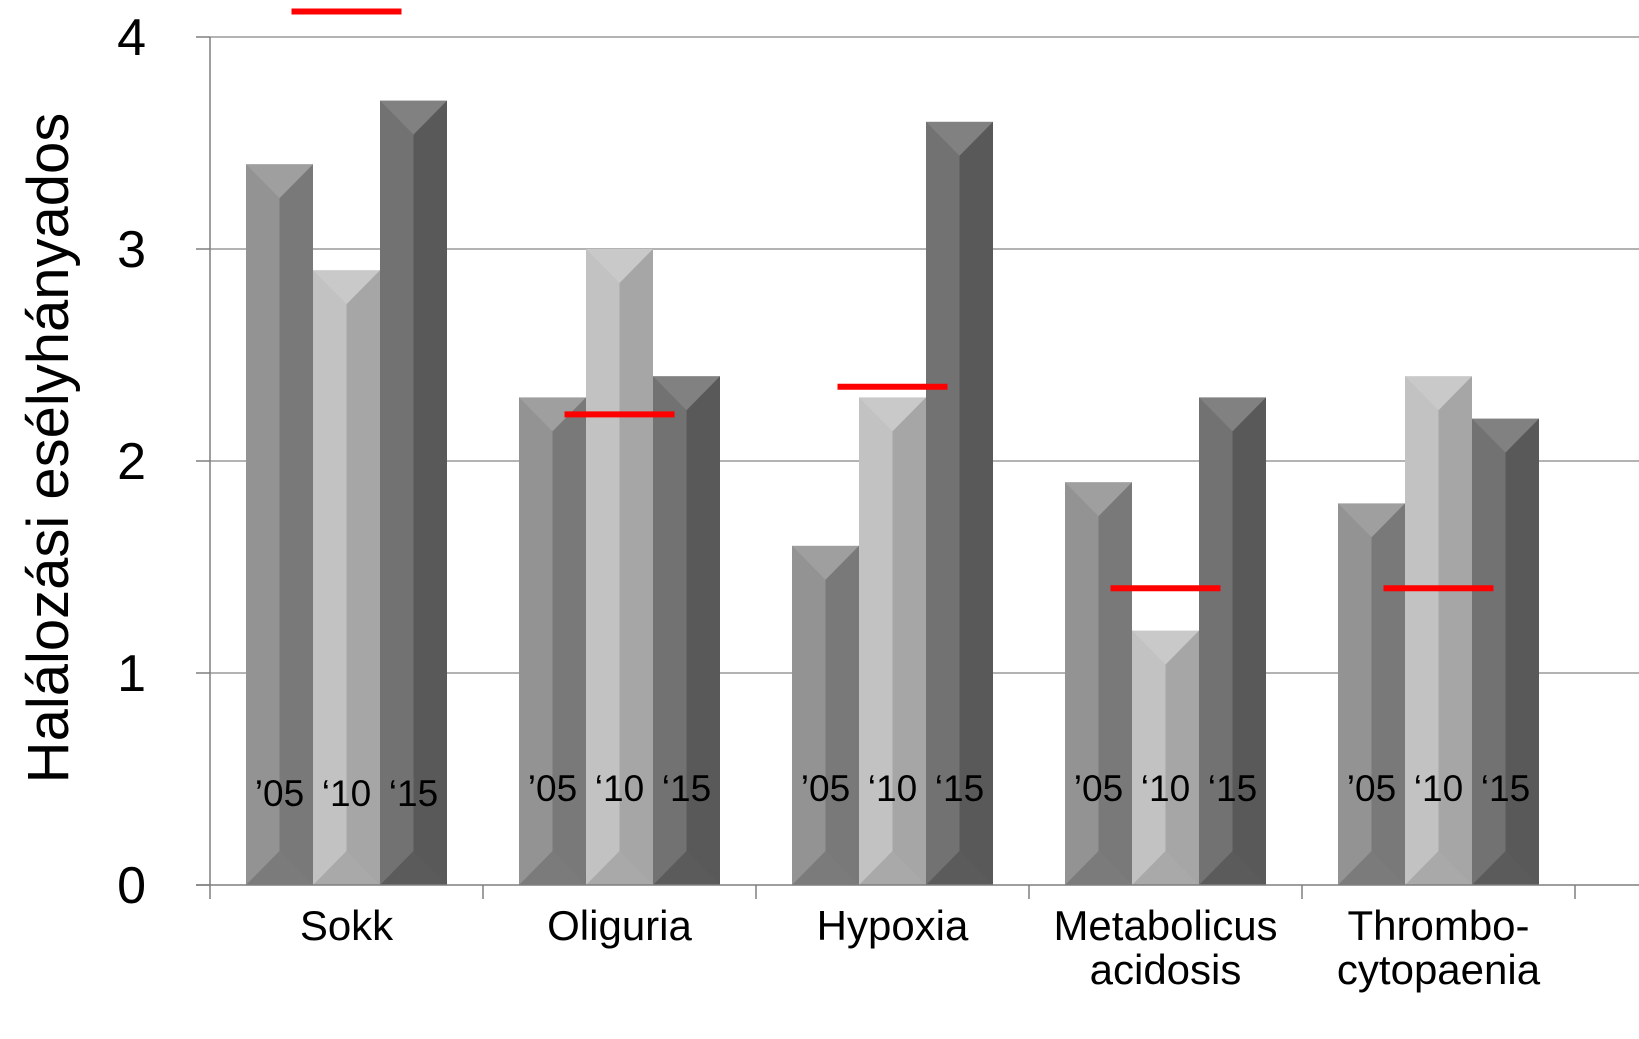 This screenshot has width=1639, height=1039. Describe the element at coordinates (131, 38) in the screenshot. I see `y-tick-label: 4` at that location.